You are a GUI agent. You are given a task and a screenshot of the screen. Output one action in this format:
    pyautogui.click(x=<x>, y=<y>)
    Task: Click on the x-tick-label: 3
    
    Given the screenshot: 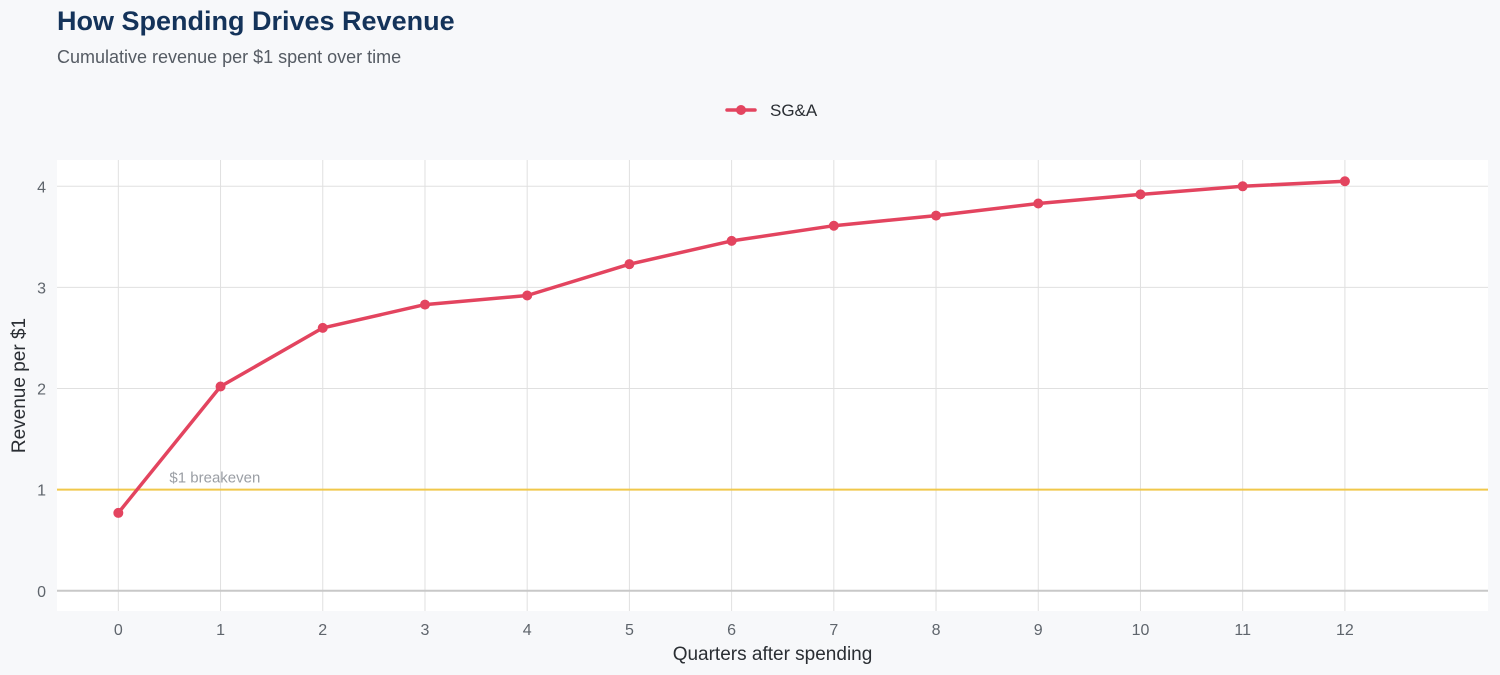 What is the action you would take?
    pyautogui.click(x=425, y=630)
    